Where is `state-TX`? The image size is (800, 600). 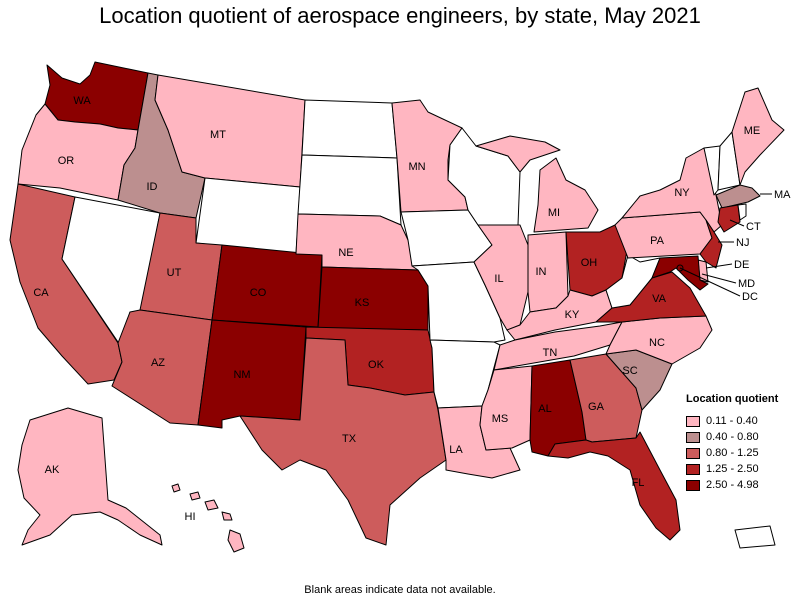
state-TX is located at coordinates (343, 441).